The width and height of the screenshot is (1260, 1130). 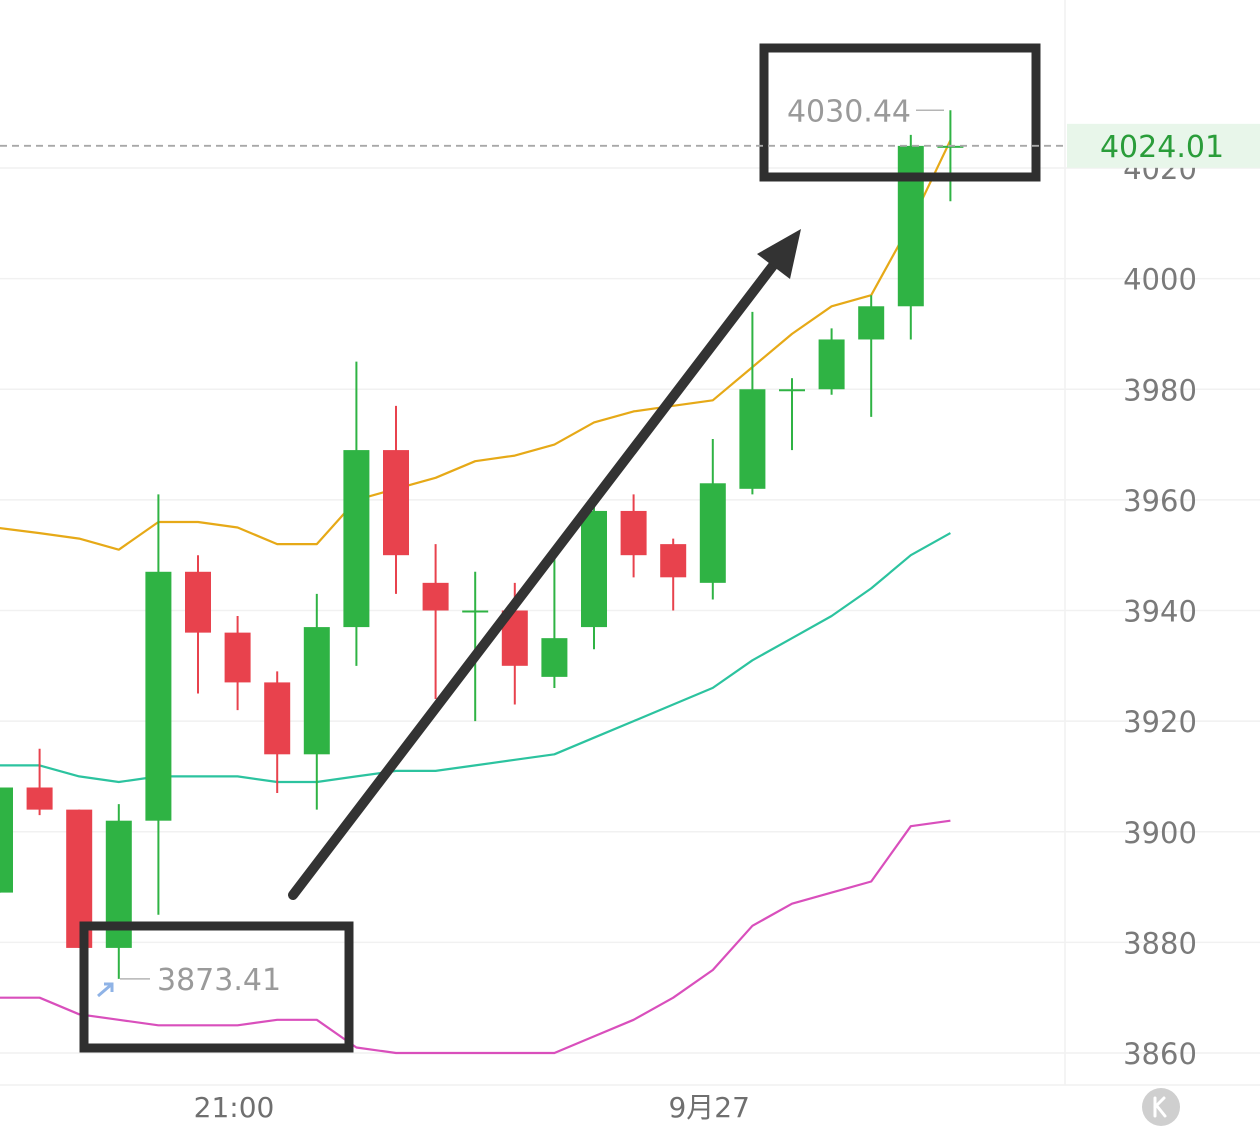 What do you see at coordinates (1160, 943) in the screenshot?
I see `y-tick-label: 3880` at bounding box center [1160, 943].